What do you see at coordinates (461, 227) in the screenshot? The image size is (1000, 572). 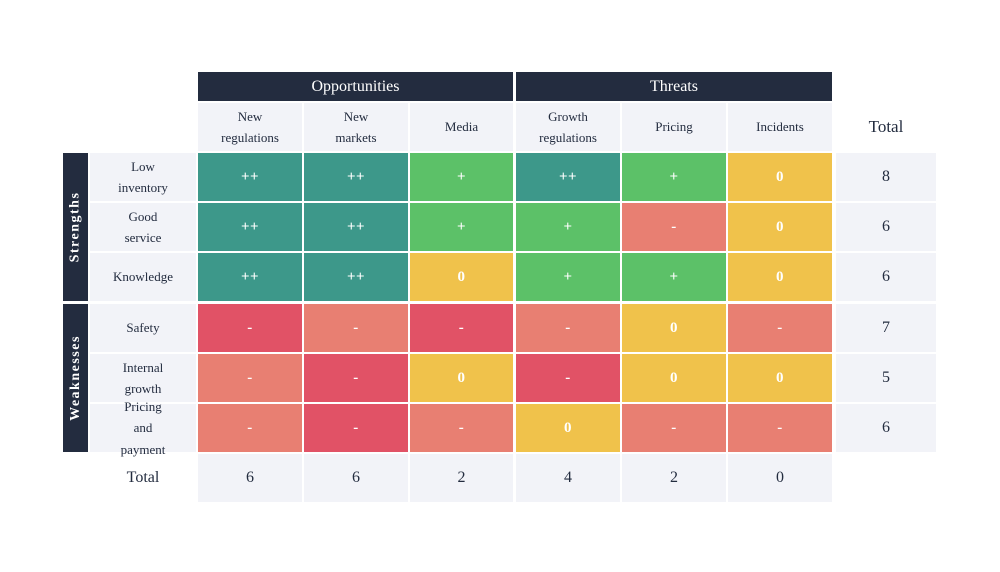 I see `matrix-cell-1-2: +` at bounding box center [461, 227].